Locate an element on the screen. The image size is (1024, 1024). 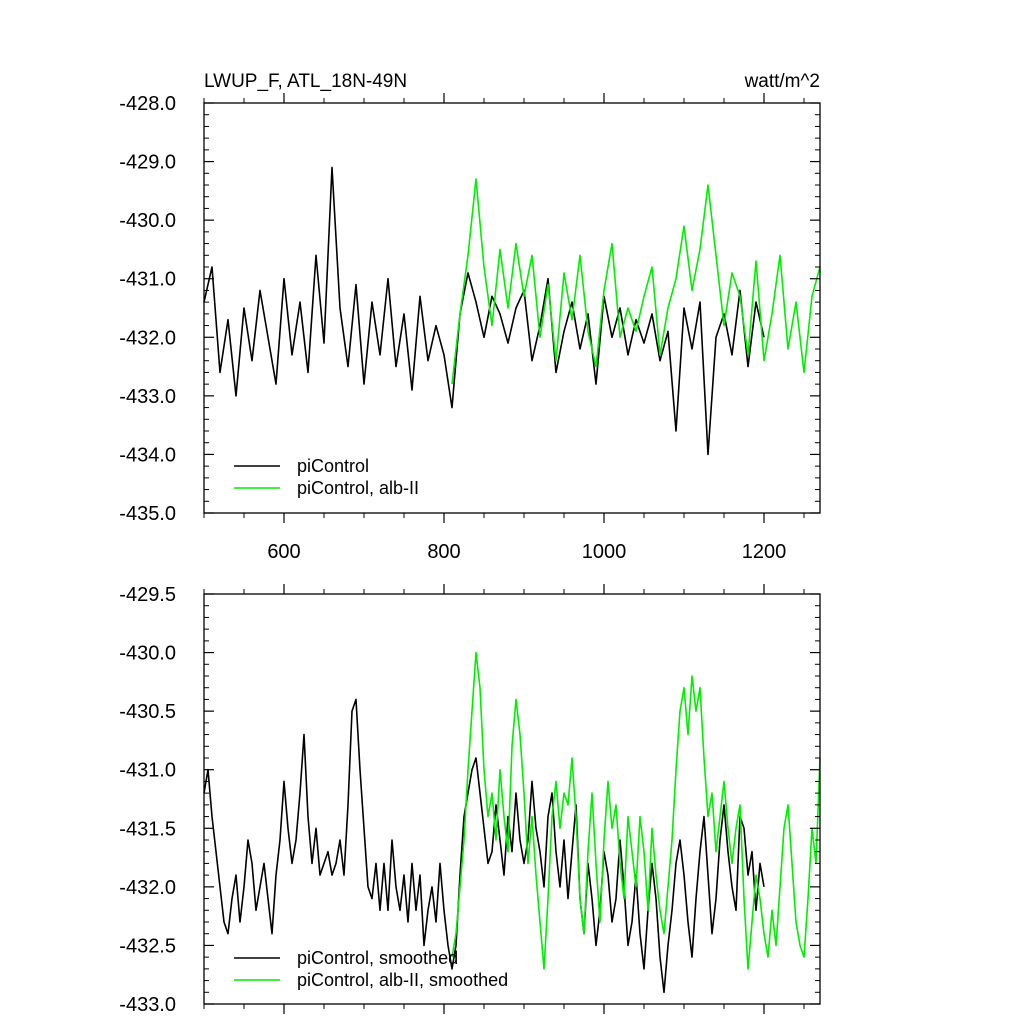
legend-label: piControl, alb-II, smoothed is located at coordinates (402, 980).